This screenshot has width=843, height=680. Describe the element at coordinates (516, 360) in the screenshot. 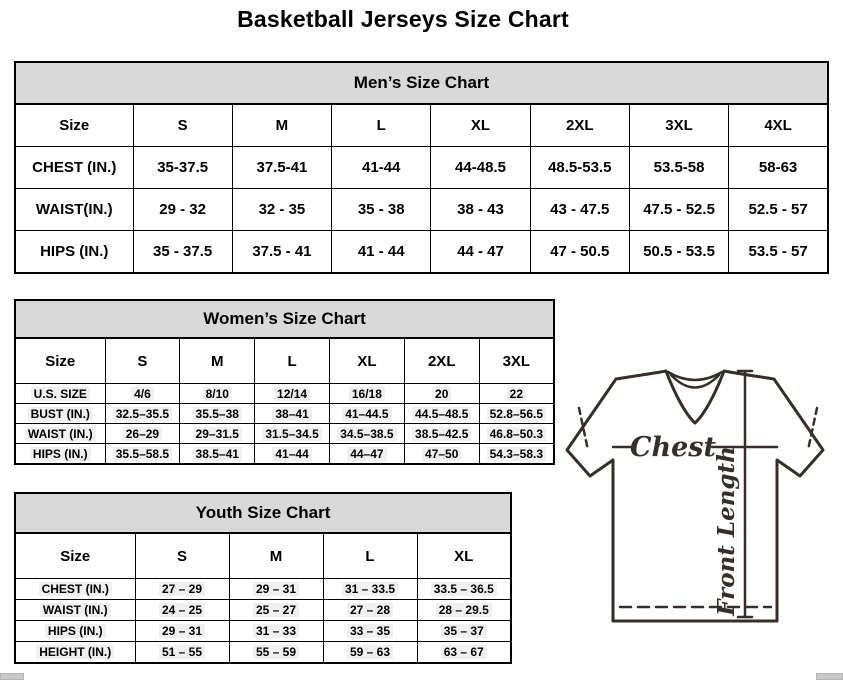

I see `womens-size-header: 3XL` at that location.